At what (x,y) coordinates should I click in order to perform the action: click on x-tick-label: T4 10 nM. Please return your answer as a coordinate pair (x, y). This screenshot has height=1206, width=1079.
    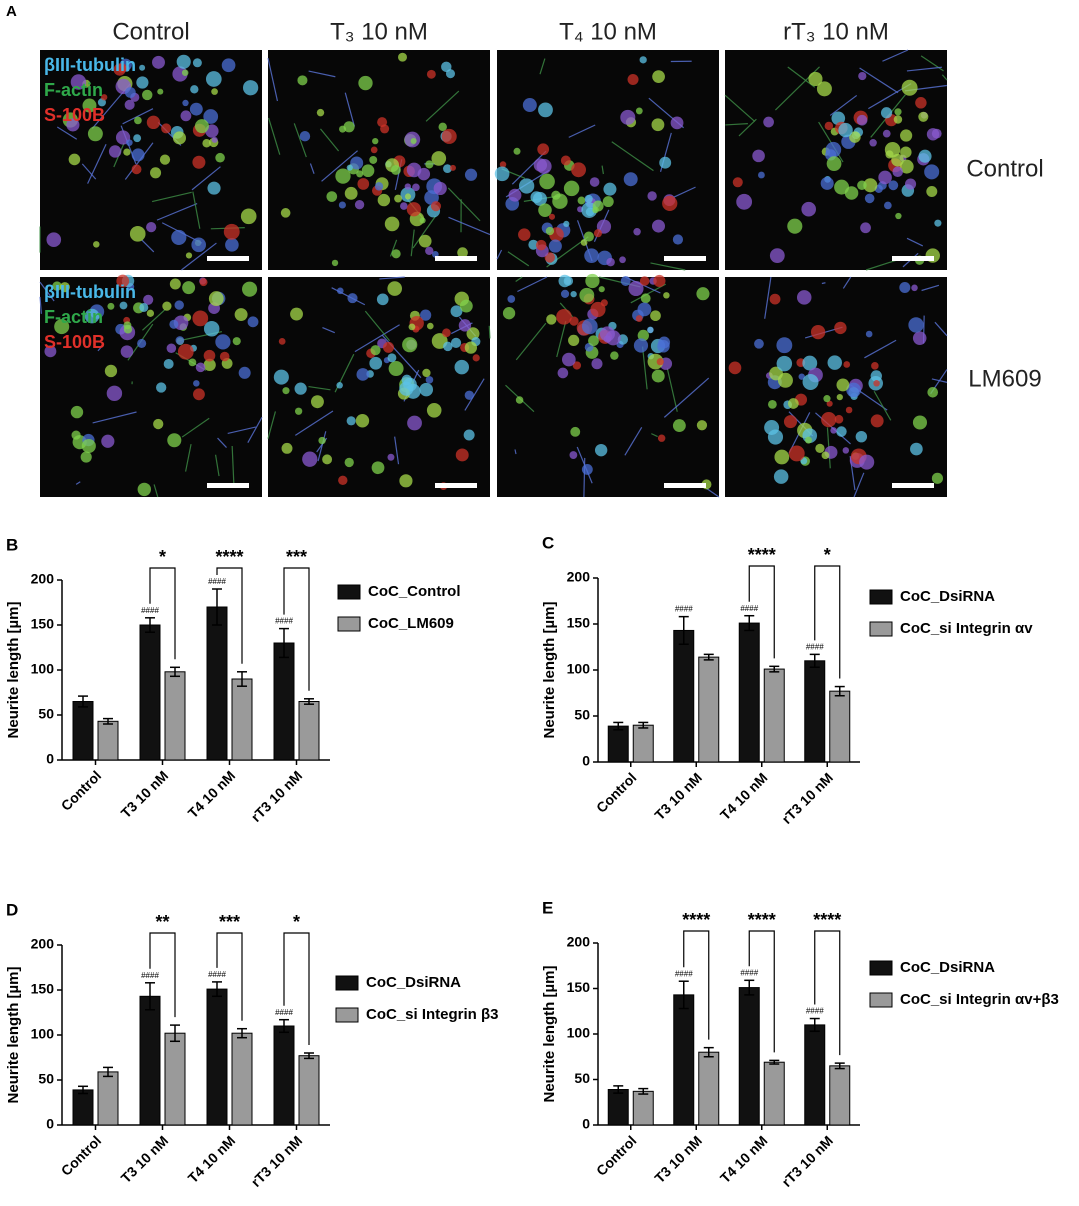
    Looking at the image, I should click on (212, 794).